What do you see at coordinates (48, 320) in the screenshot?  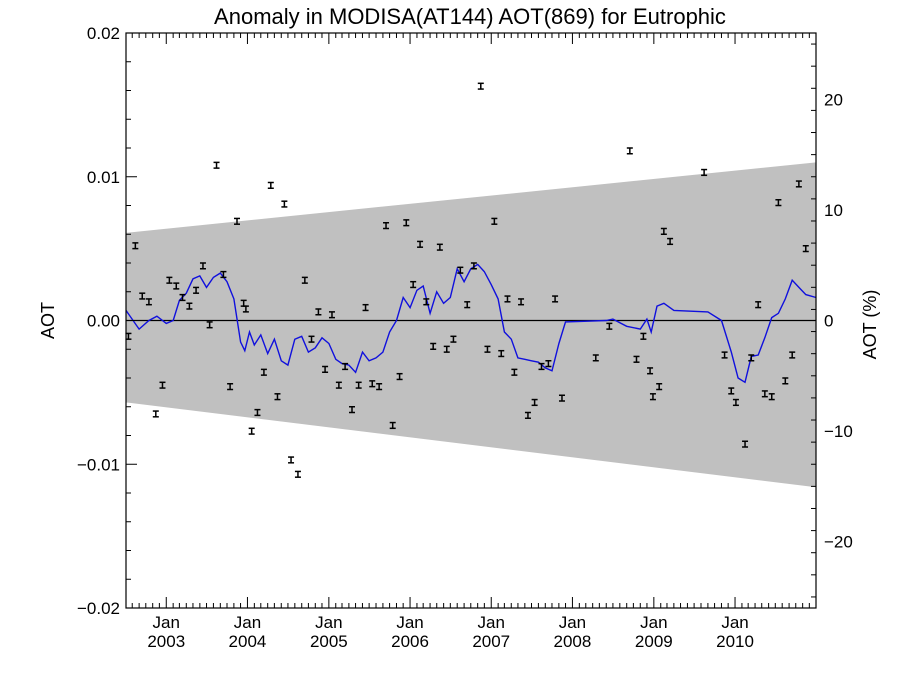 I see `y-axis-label-left: AOT` at bounding box center [48, 320].